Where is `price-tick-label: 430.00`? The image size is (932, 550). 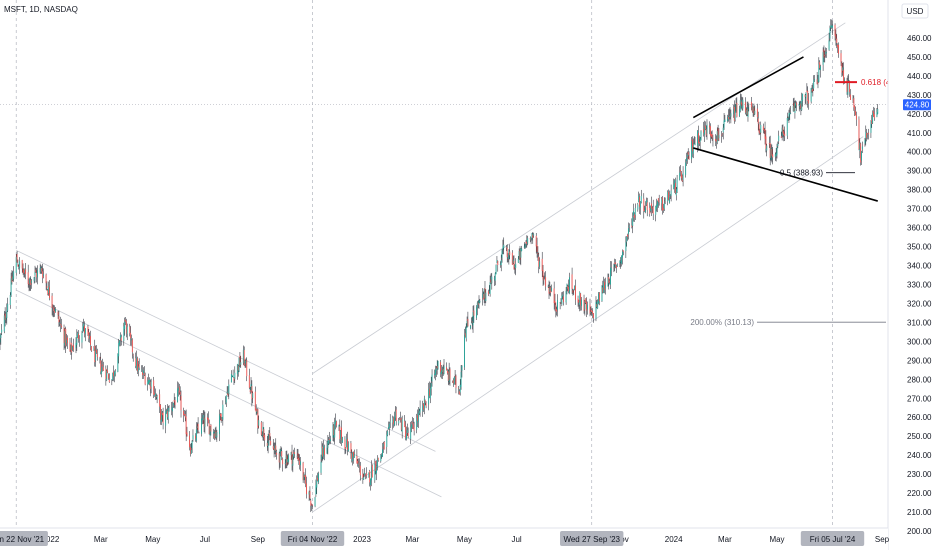
price-tick-label: 430.00 is located at coordinates (919, 95).